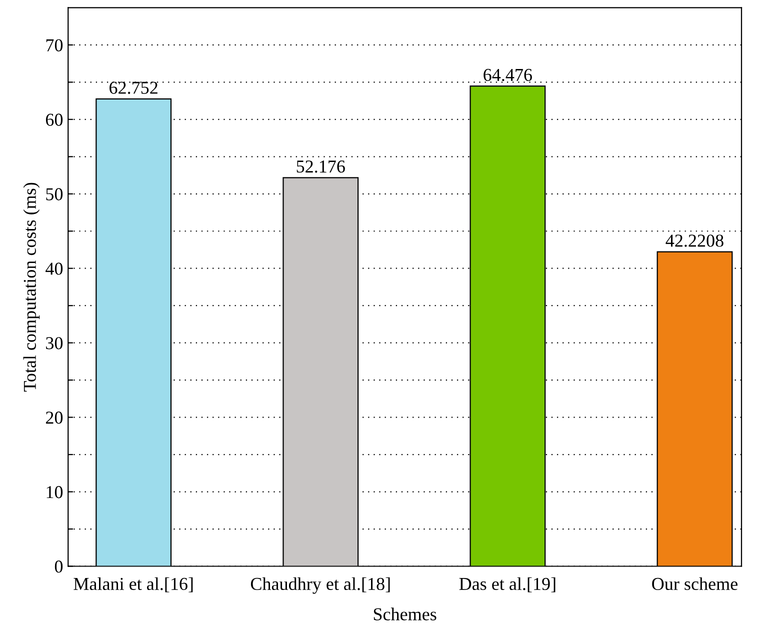 The image size is (783, 642). I want to click on data-label: 64.476, so click(508, 75).